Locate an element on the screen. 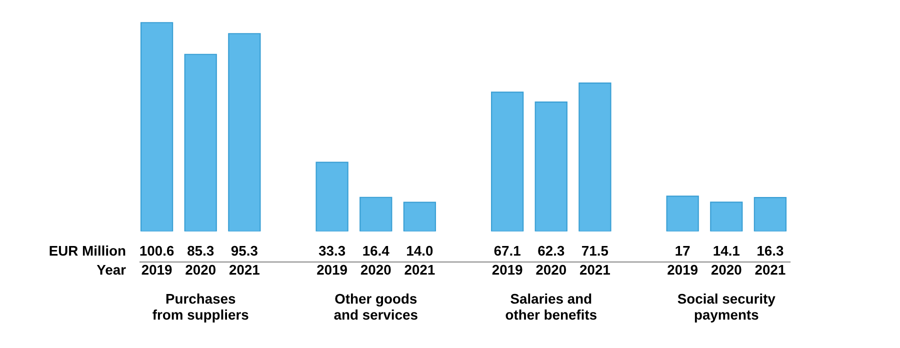 The width and height of the screenshot is (900, 348). data-label: 16.4 is located at coordinates (376, 251).